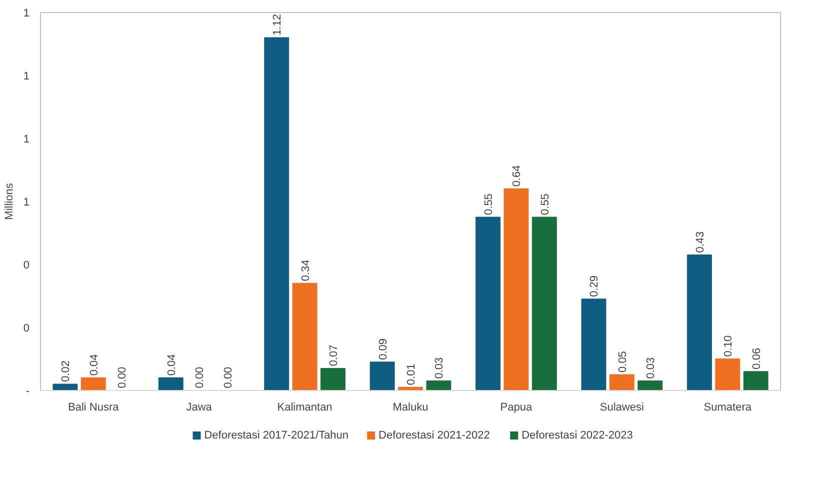 The image size is (830, 497). I want to click on data-label: 0.05, so click(622, 361).